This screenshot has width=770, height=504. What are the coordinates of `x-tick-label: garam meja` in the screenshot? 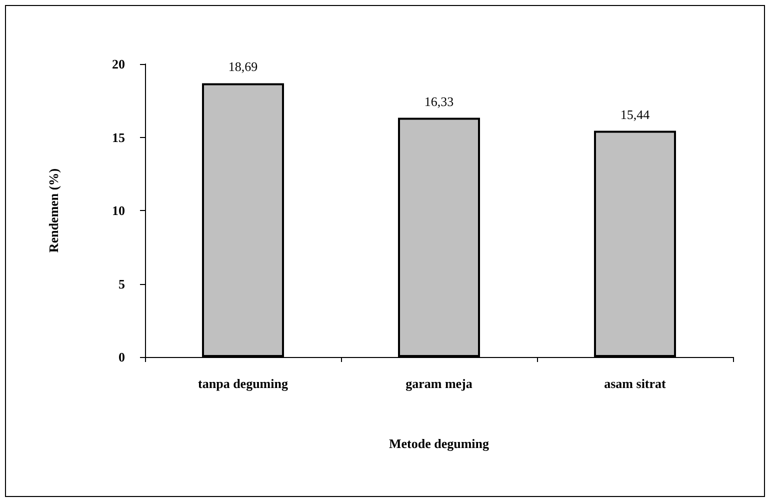 It's located at (439, 383).